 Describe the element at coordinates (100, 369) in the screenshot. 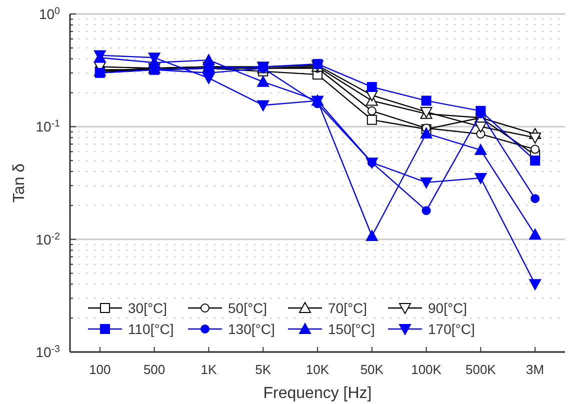

I see `x-tick-label: 100` at that location.